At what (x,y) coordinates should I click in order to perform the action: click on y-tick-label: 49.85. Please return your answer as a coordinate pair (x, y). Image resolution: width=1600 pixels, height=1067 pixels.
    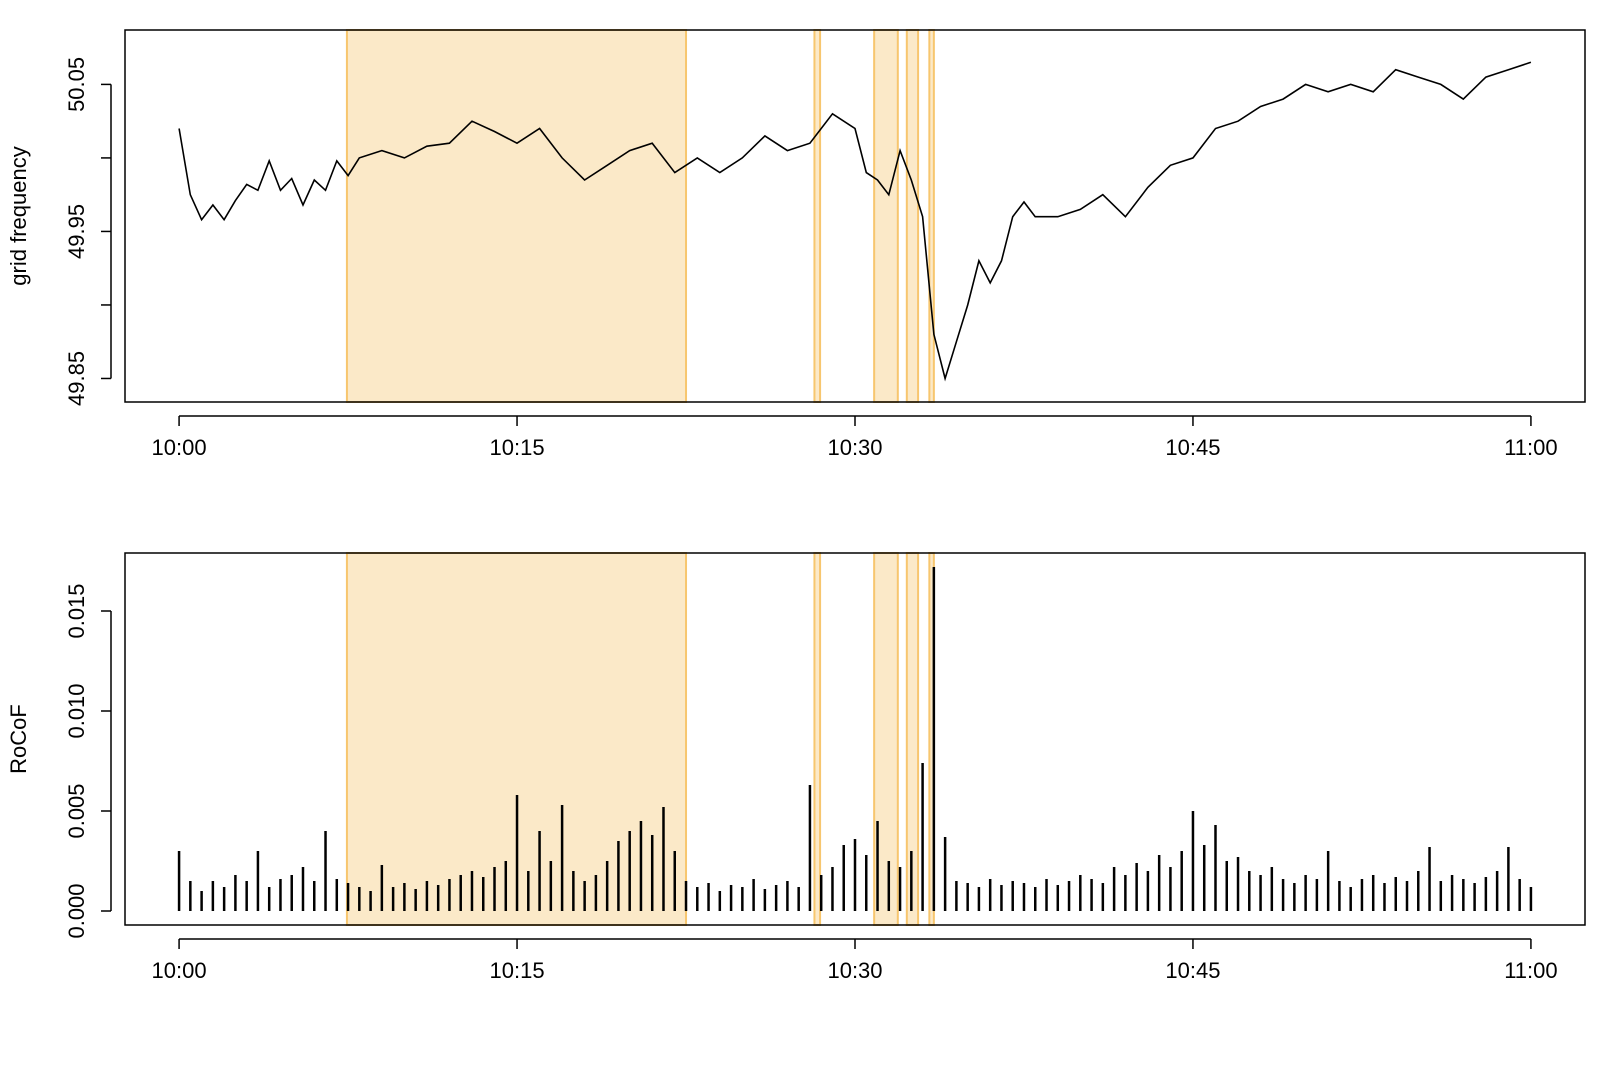
    Looking at the image, I should click on (76, 378).